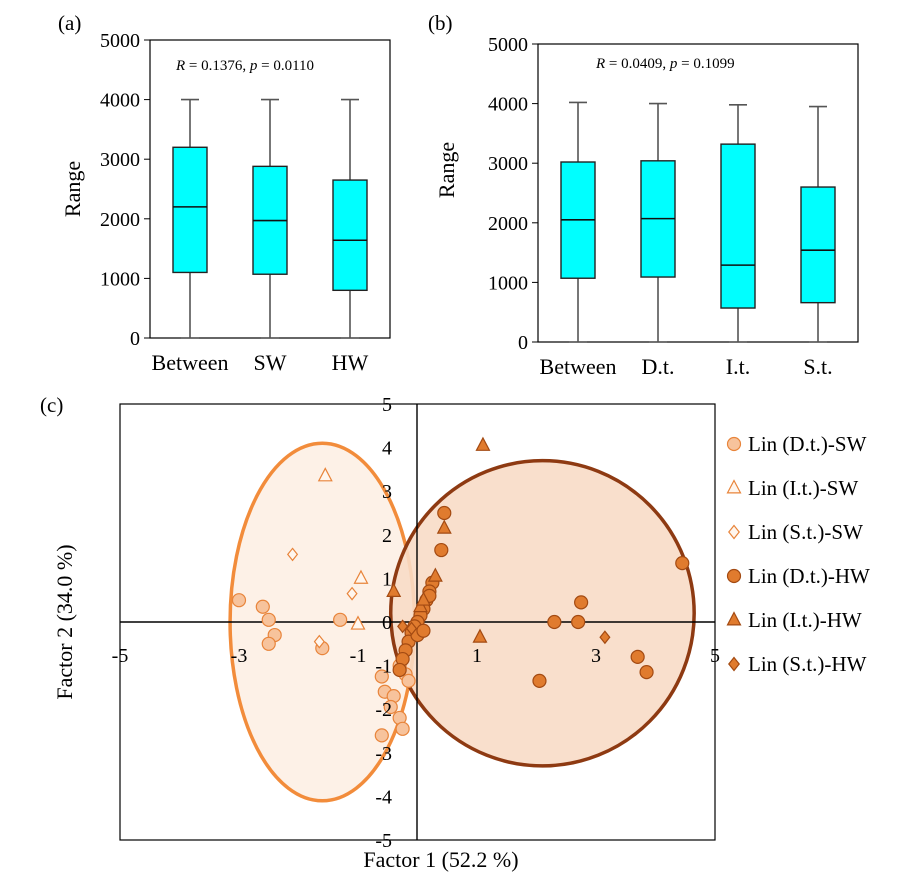 The image size is (915, 880). What do you see at coordinates (734, 532) in the screenshot?
I see `legend-marker-lin-s-t-sw` at bounding box center [734, 532].